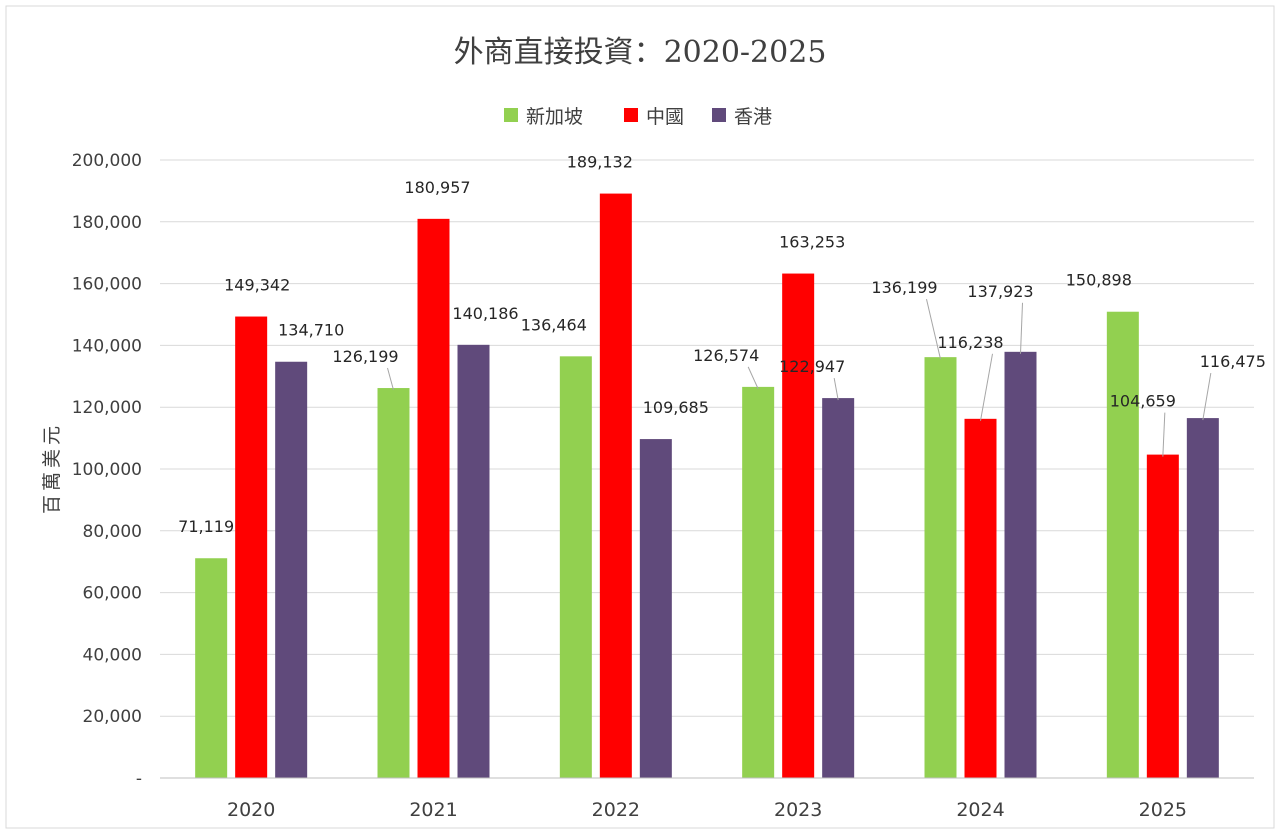  I want to click on bar-中國-2021, so click(433, 498).